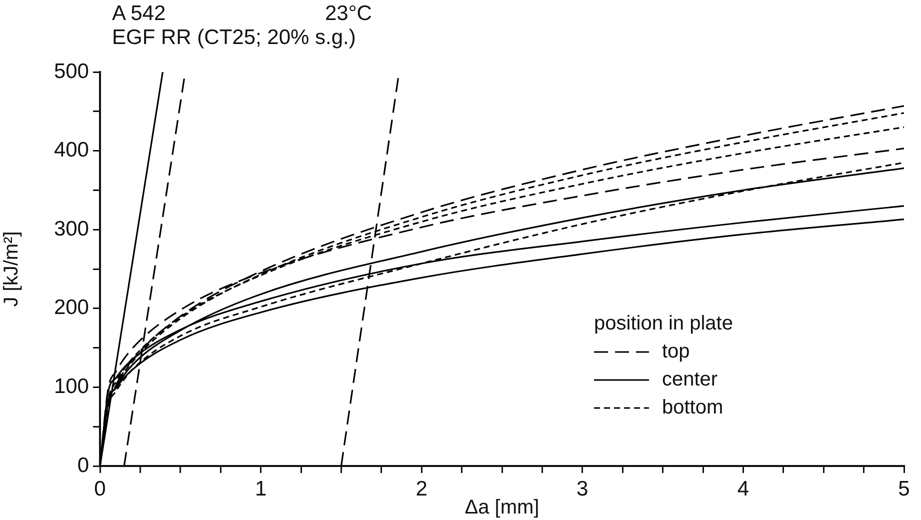  I want to click on x-tick-label: 0, so click(100, 488).